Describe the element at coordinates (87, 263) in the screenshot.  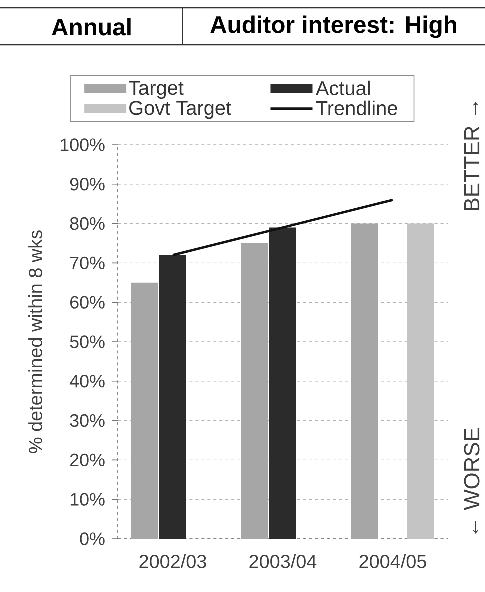
I see `y-tick-label: 70%` at that location.